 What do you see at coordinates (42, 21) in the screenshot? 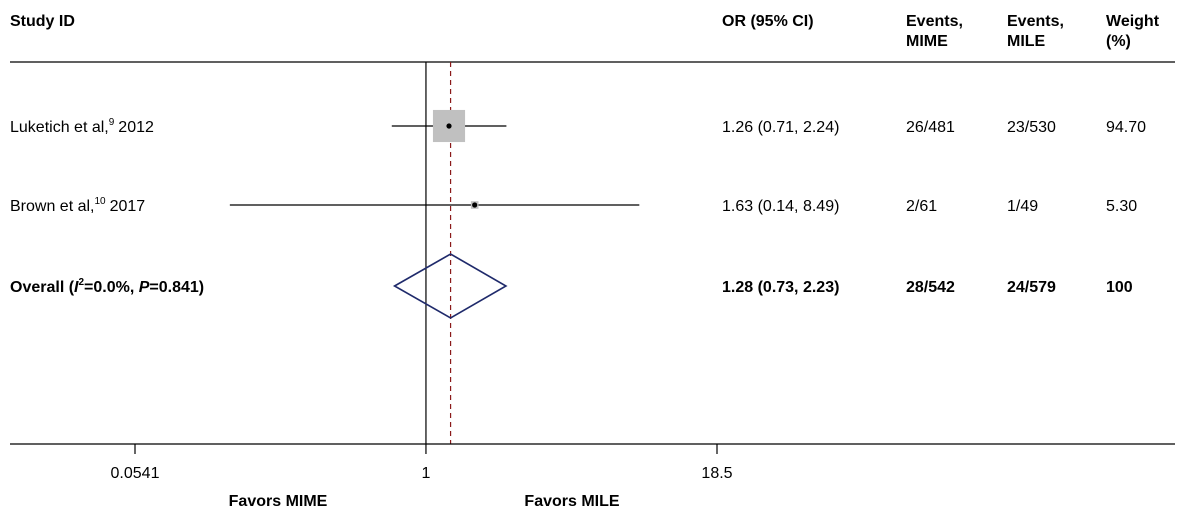
I see `header-study-id: Study ID` at bounding box center [42, 21].